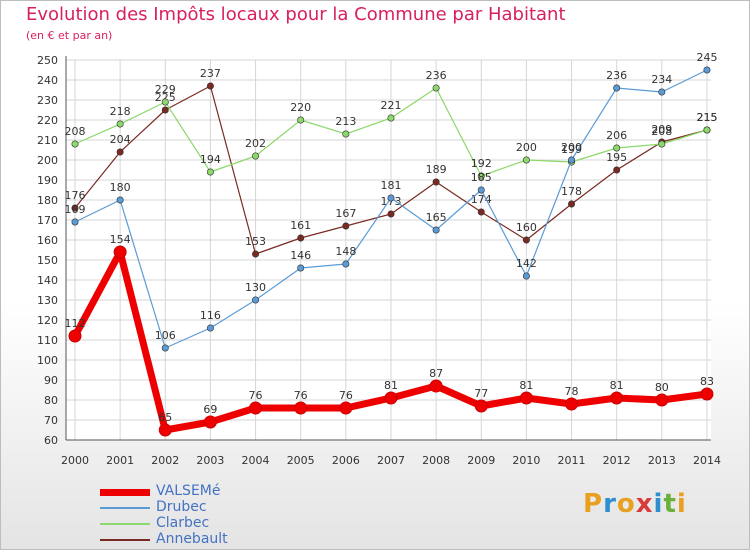 The height and width of the screenshot is (550, 750). What do you see at coordinates (390, 105) in the screenshot?
I see `series-2-data-label: 221` at bounding box center [390, 105].